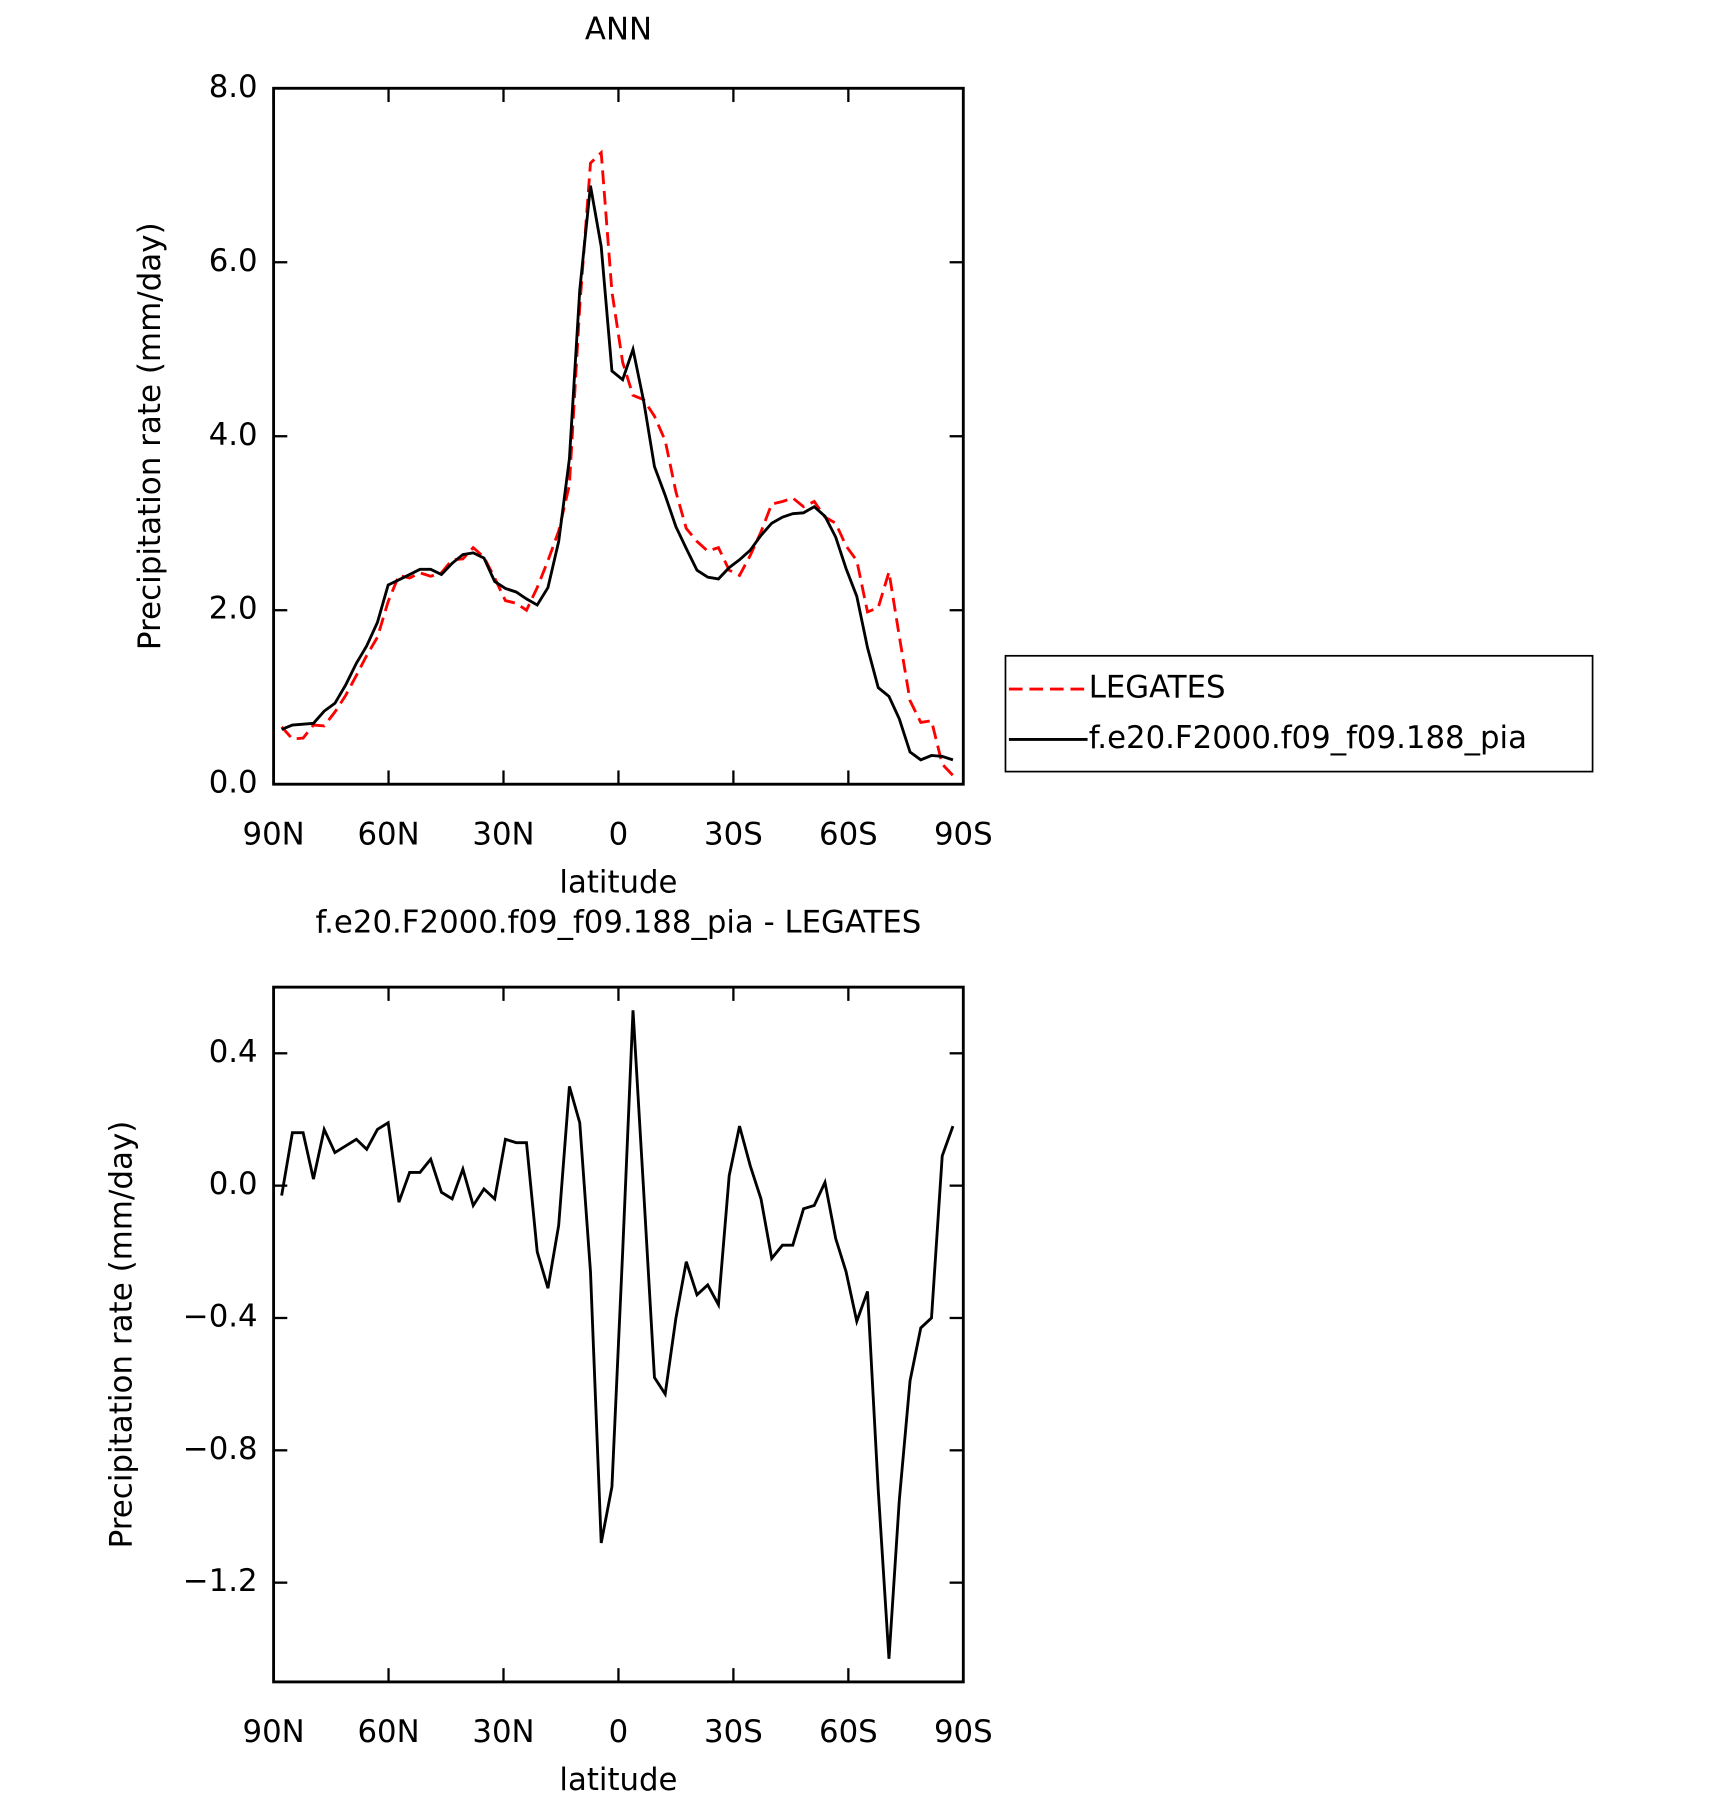 The width and height of the screenshot is (1710, 1800). Describe the element at coordinates (1157, 687) in the screenshot. I see `legend-label: LEGATES` at that location.